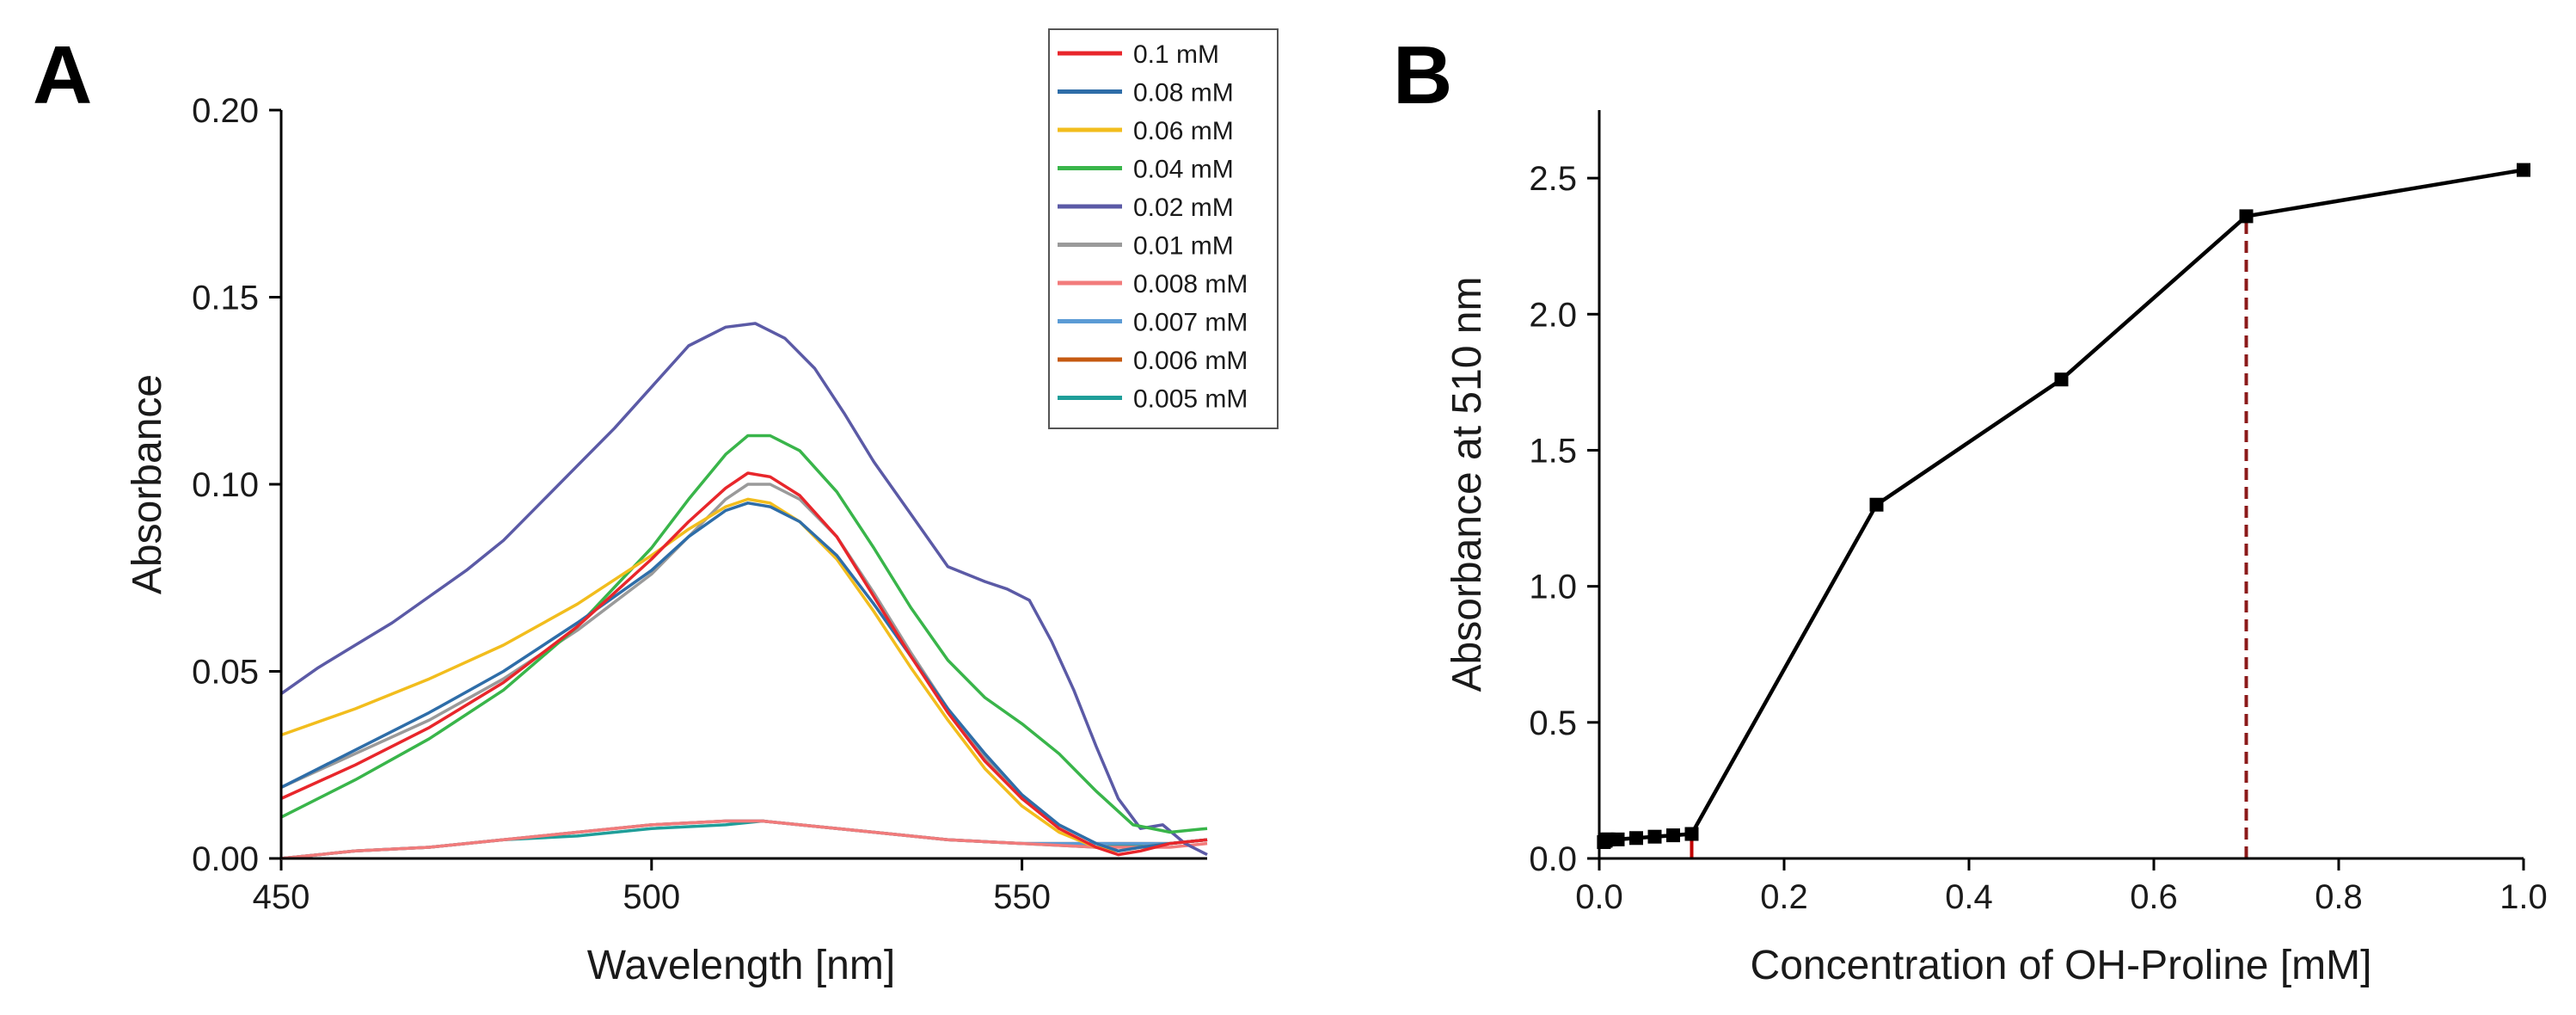 This screenshot has width=2576, height=1015. What do you see at coordinates (226, 111) in the screenshot?
I see `chart-a-y-tick-label: 0.20` at bounding box center [226, 111].